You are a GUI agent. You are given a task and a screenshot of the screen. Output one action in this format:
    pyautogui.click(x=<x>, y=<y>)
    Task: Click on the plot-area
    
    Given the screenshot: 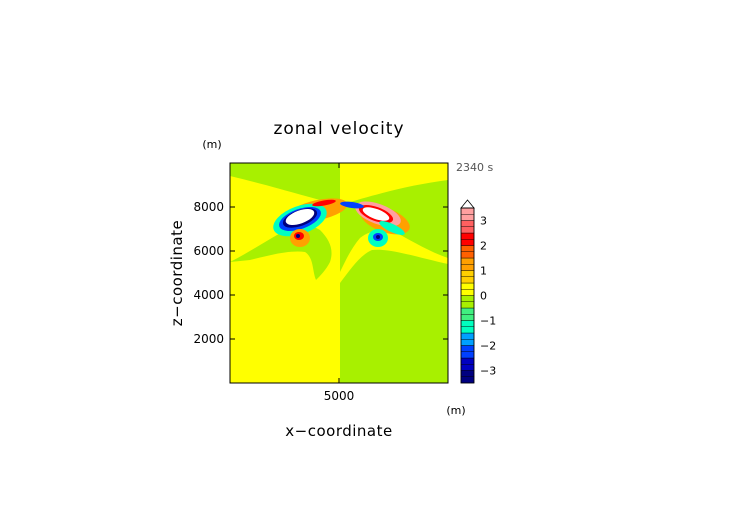 What is the action you would take?
    pyautogui.click(x=339, y=273)
    